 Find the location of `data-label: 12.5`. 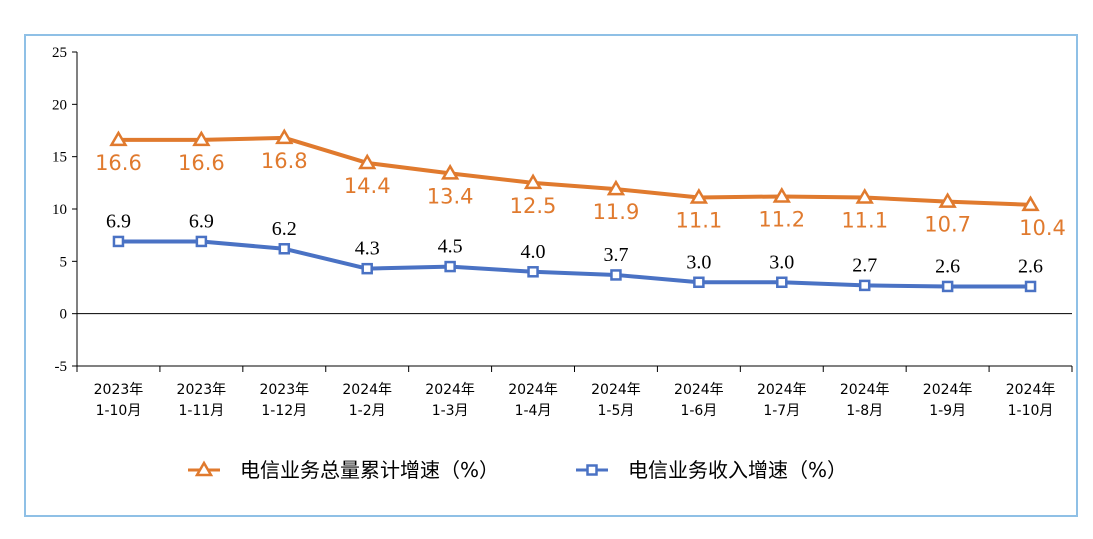

data-label: 12.5 is located at coordinates (533, 206).